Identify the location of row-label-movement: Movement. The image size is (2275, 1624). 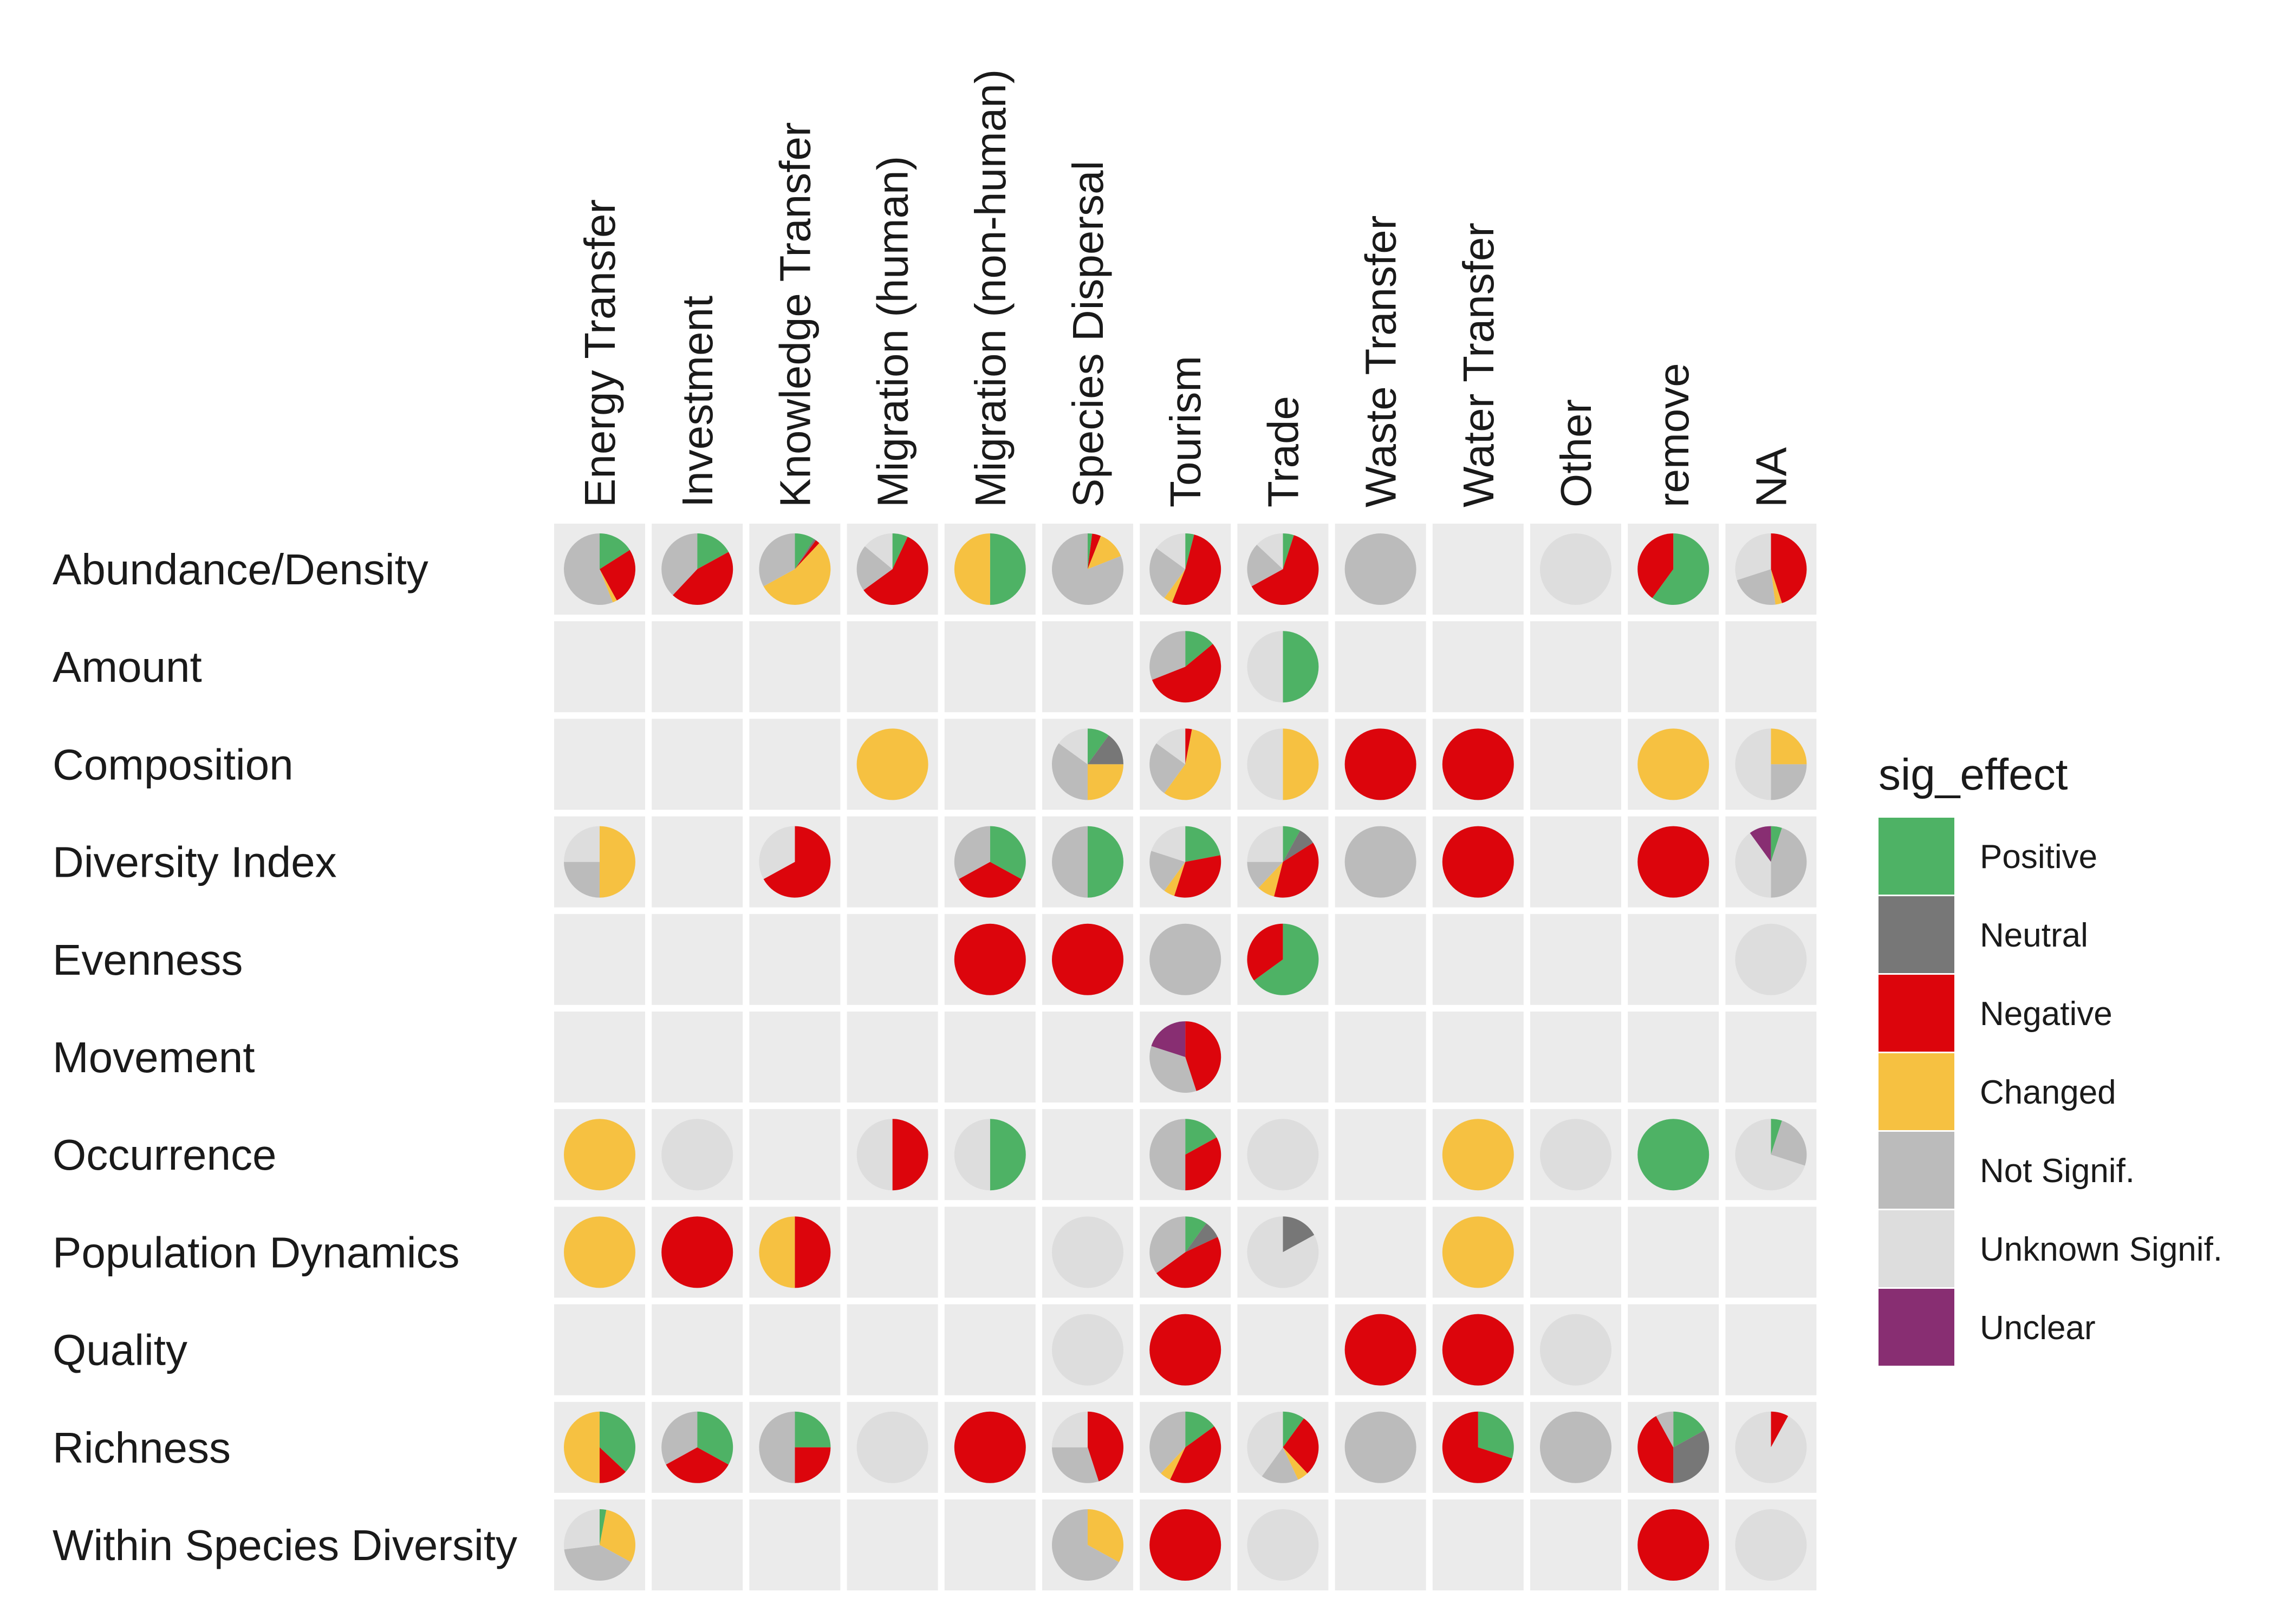
(154, 1057).